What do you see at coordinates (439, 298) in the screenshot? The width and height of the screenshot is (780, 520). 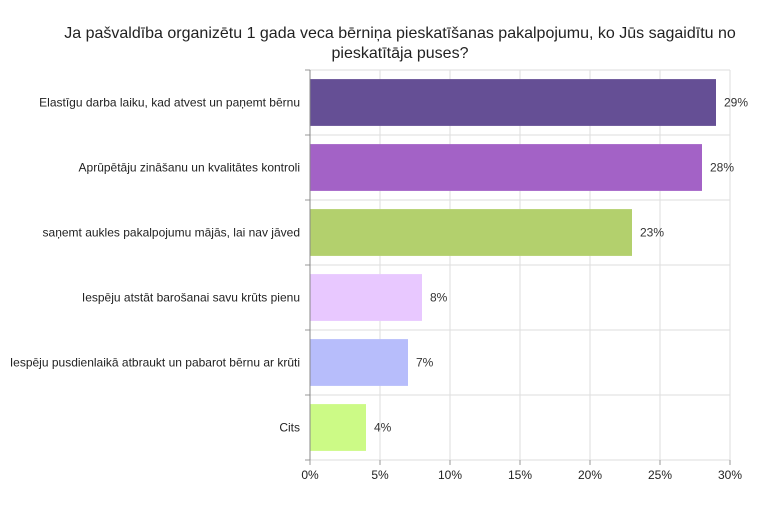 I see `data-label: 8%` at bounding box center [439, 298].